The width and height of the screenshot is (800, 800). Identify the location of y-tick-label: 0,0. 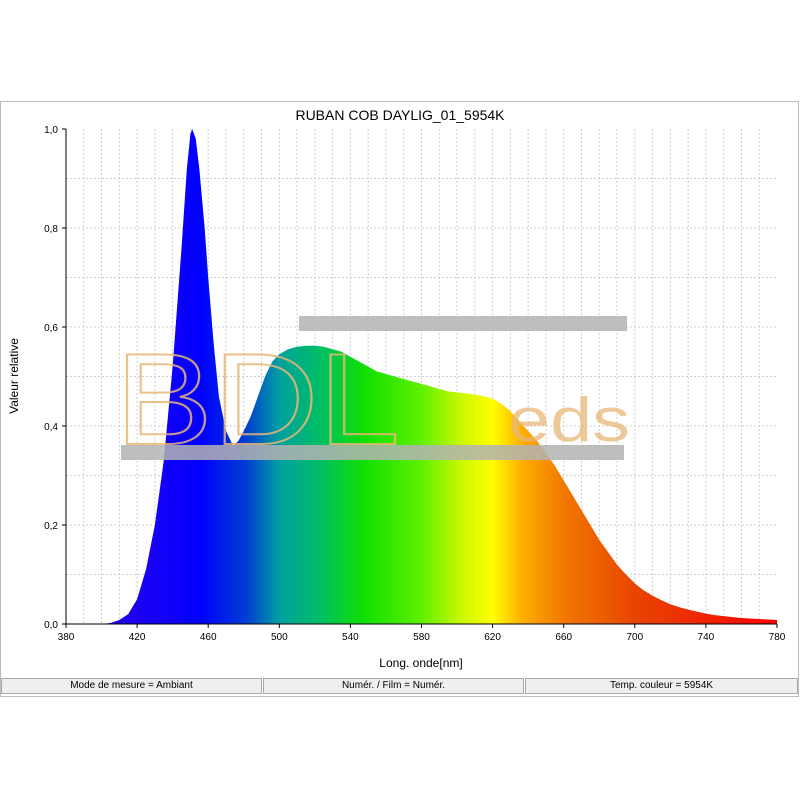
(51, 625).